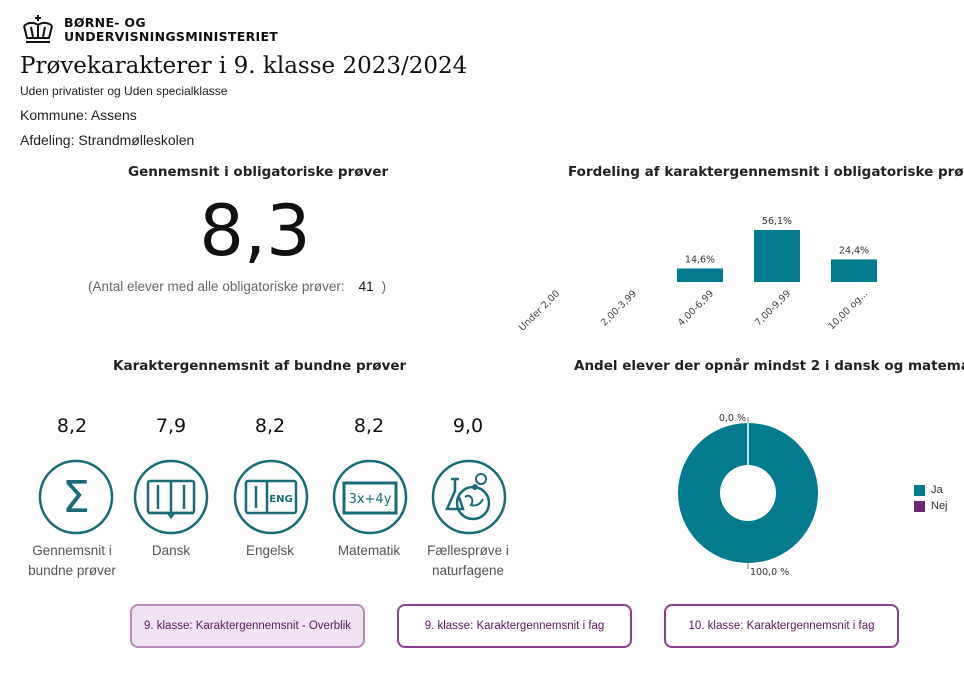  Describe the element at coordinates (72, 570) in the screenshot. I see `subject-label-average-line2: bundne prøver` at that location.